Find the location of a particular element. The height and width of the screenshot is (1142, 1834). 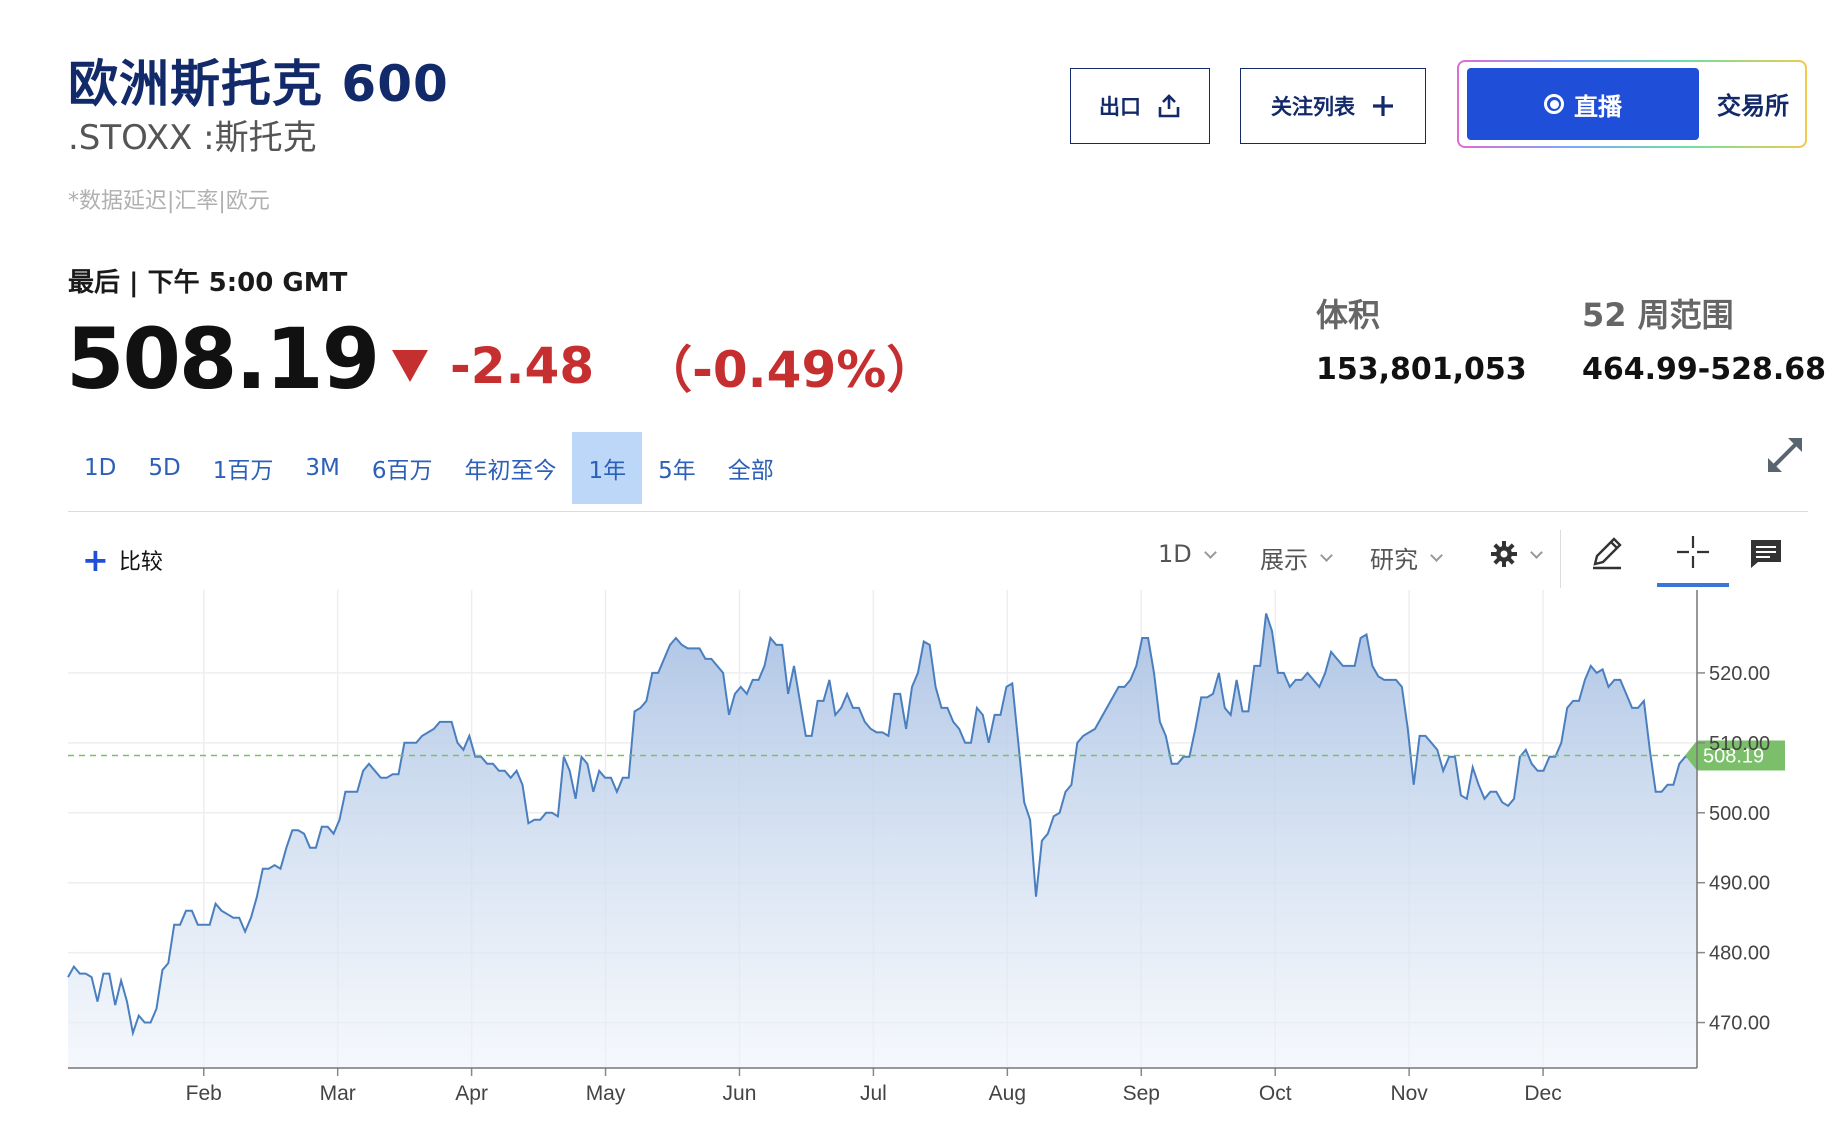

range-tab-1y: 1年 is located at coordinates (607, 468).